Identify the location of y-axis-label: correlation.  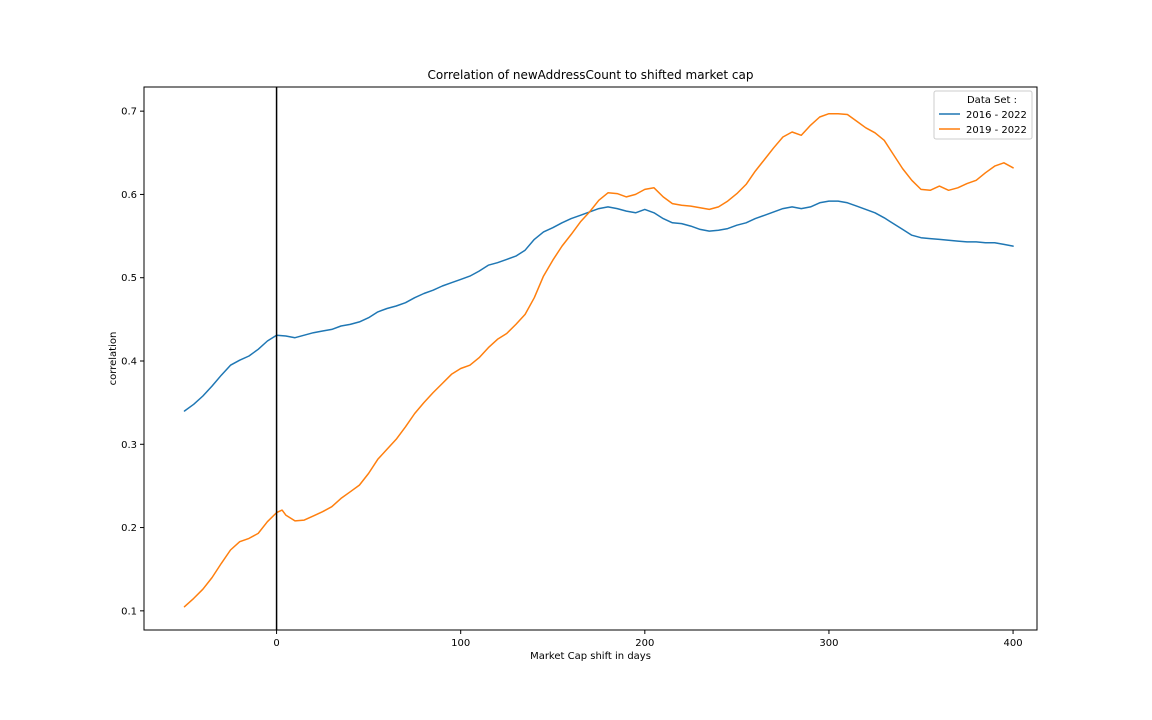
(113, 359).